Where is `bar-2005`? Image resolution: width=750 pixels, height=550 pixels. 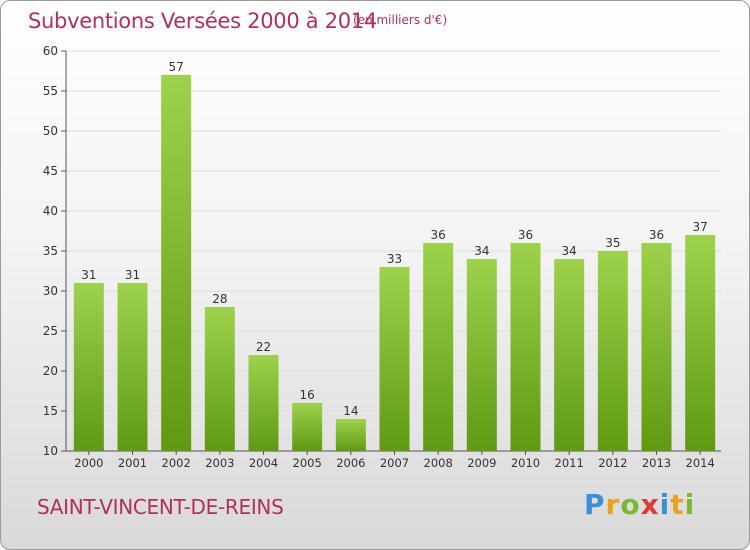 bar-2005 is located at coordinates (307, 427).